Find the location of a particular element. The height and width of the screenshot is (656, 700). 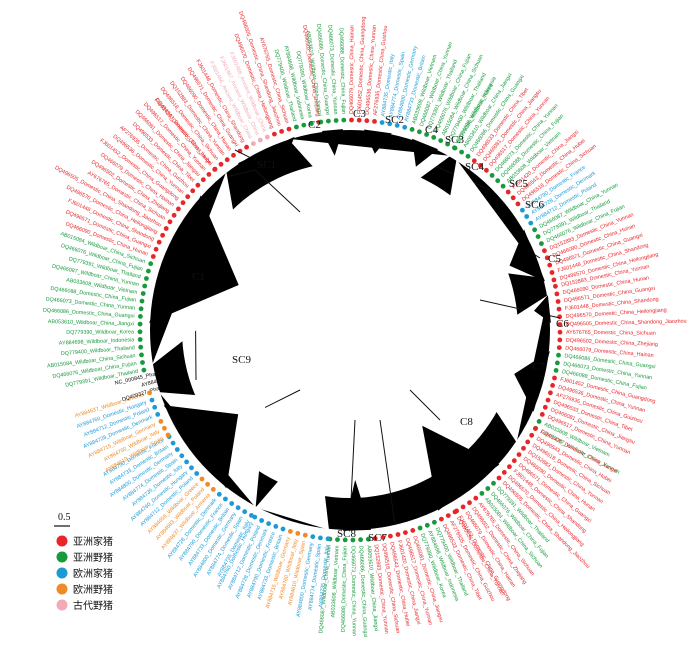

legend-item-asian-wildboar: 亚洲野猪 is located at coordinates (84, 557).